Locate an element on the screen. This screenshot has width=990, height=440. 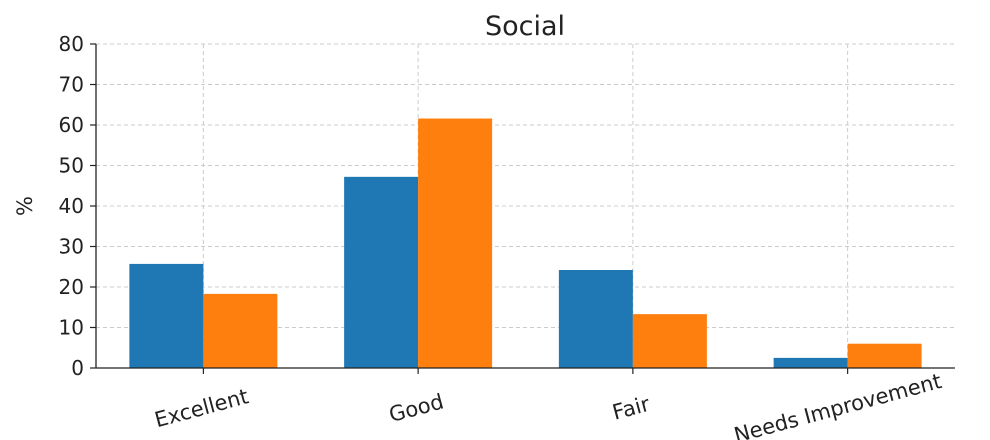
y-axis-label: % is located at coordinates (25, 206).